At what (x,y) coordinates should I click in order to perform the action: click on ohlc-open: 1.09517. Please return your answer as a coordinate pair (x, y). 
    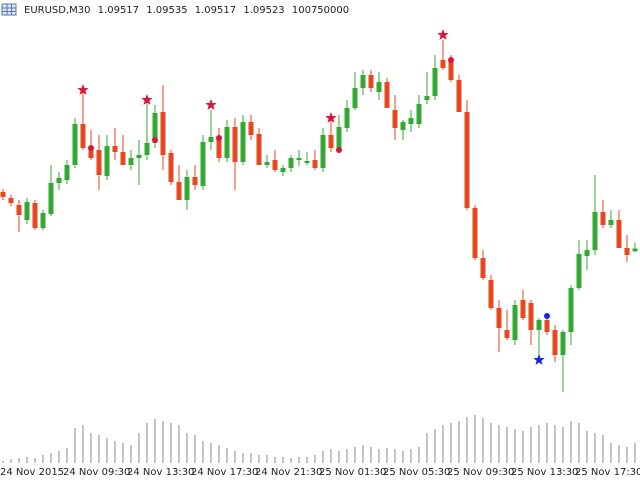
    Looking at the image, I should click on (118, 10).